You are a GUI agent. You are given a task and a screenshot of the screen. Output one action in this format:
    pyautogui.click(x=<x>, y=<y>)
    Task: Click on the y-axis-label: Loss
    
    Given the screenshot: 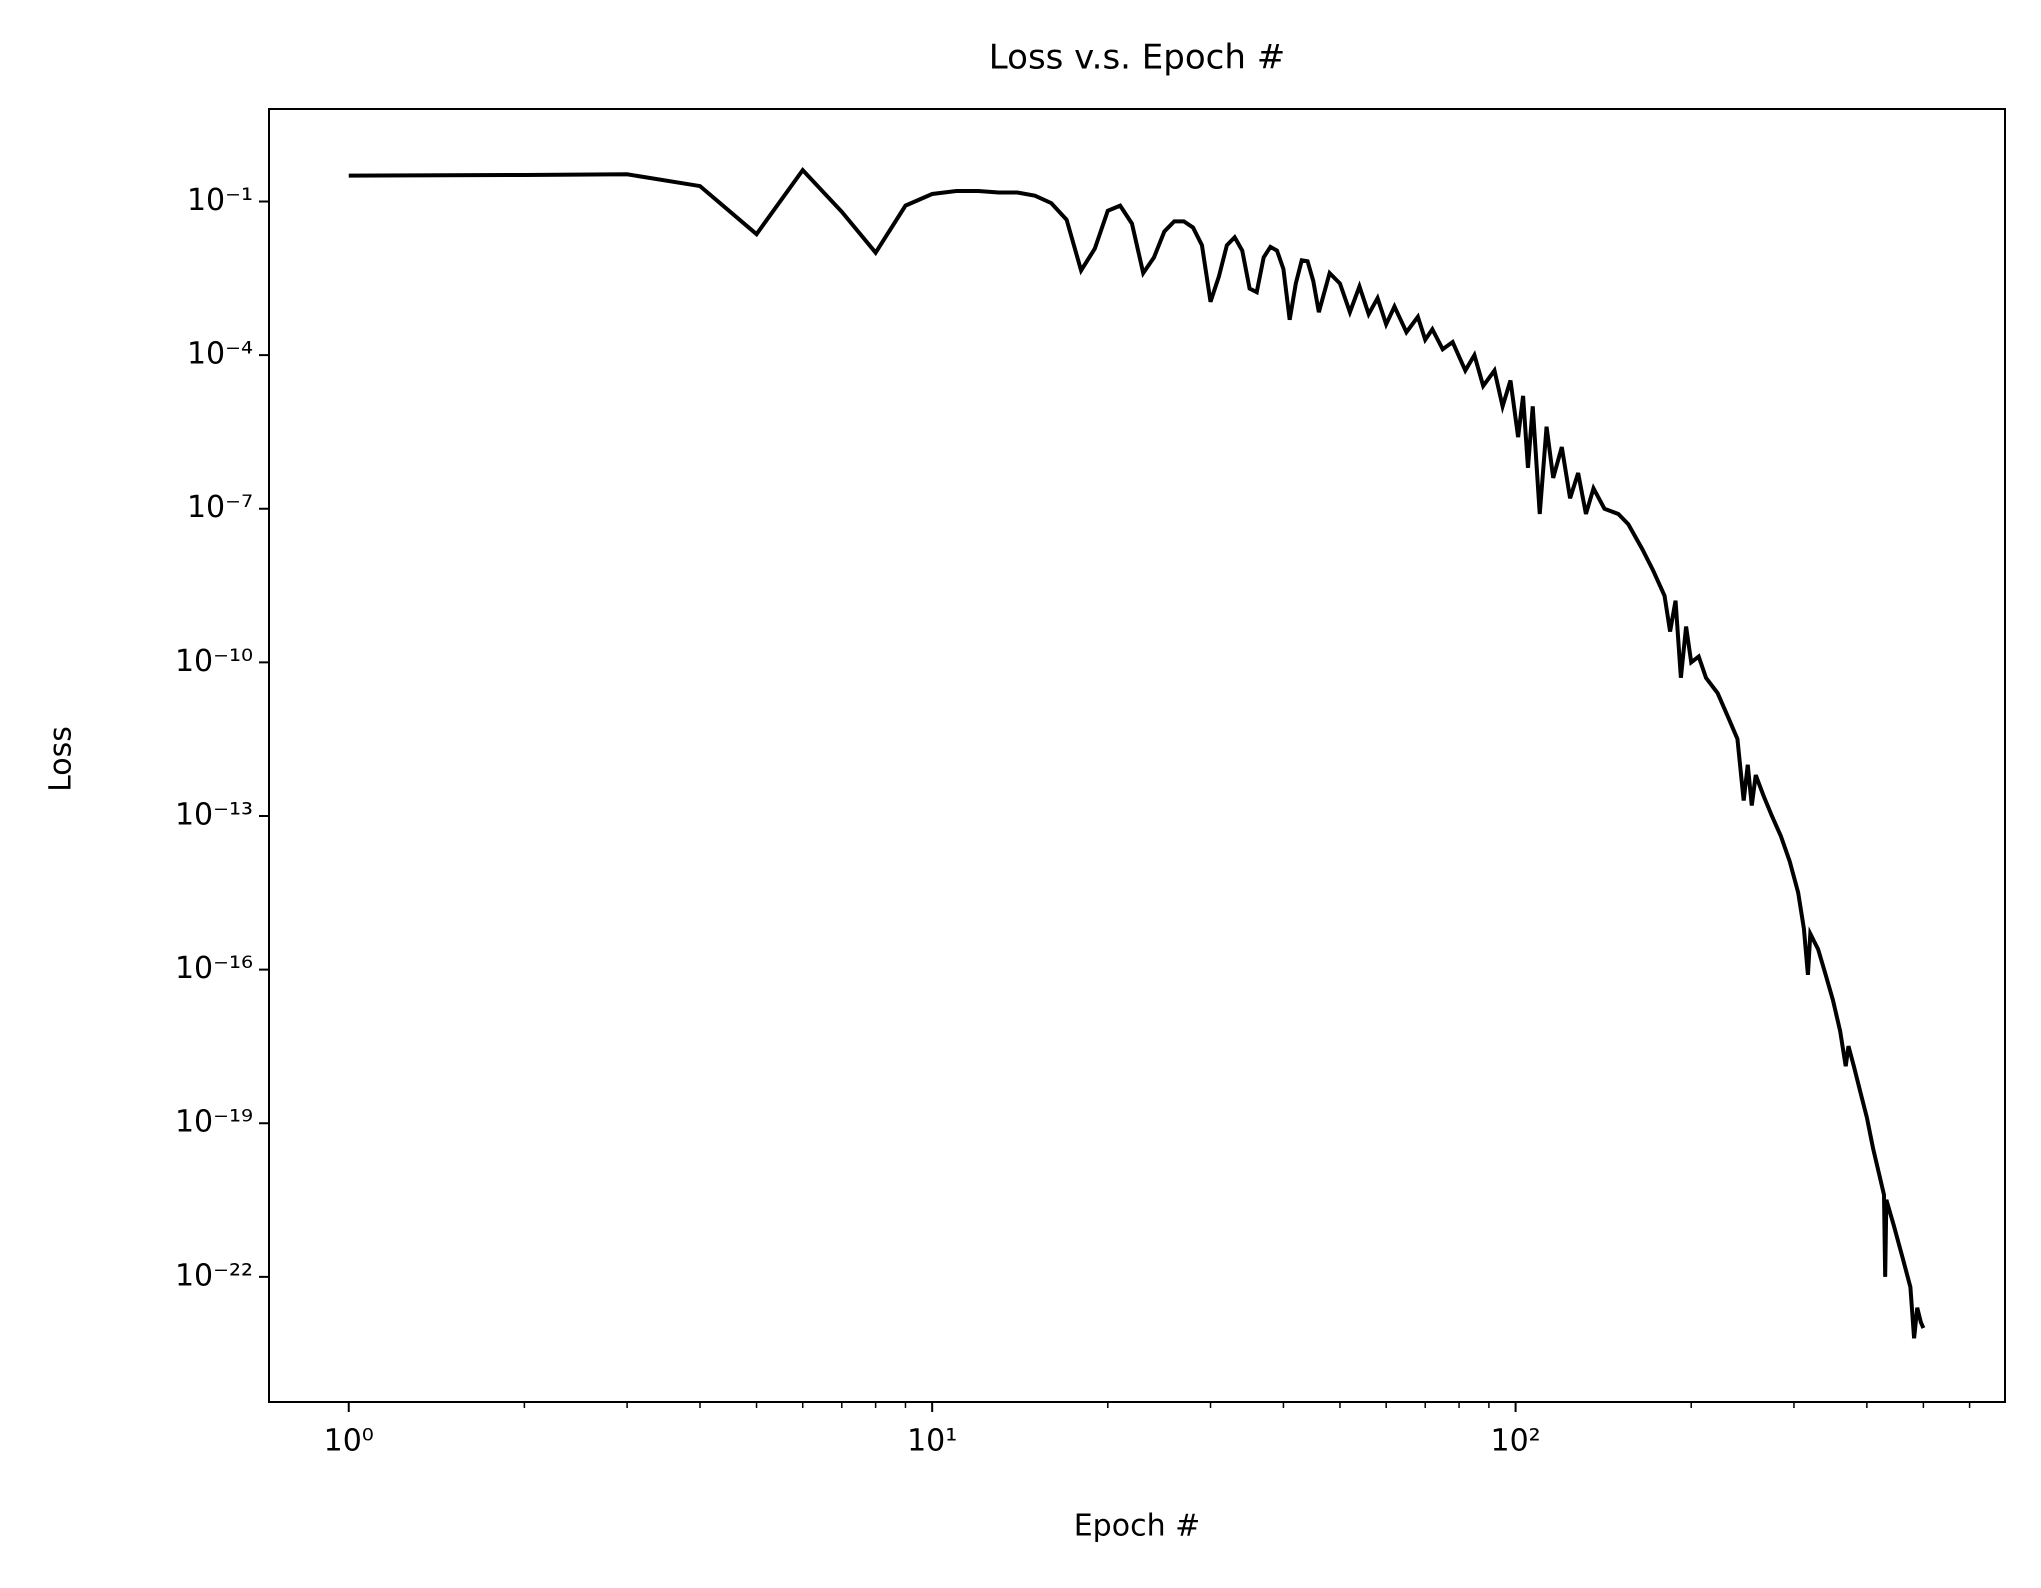 What is the action you would take?
    pyautogui.click(x=61, y=759)
    